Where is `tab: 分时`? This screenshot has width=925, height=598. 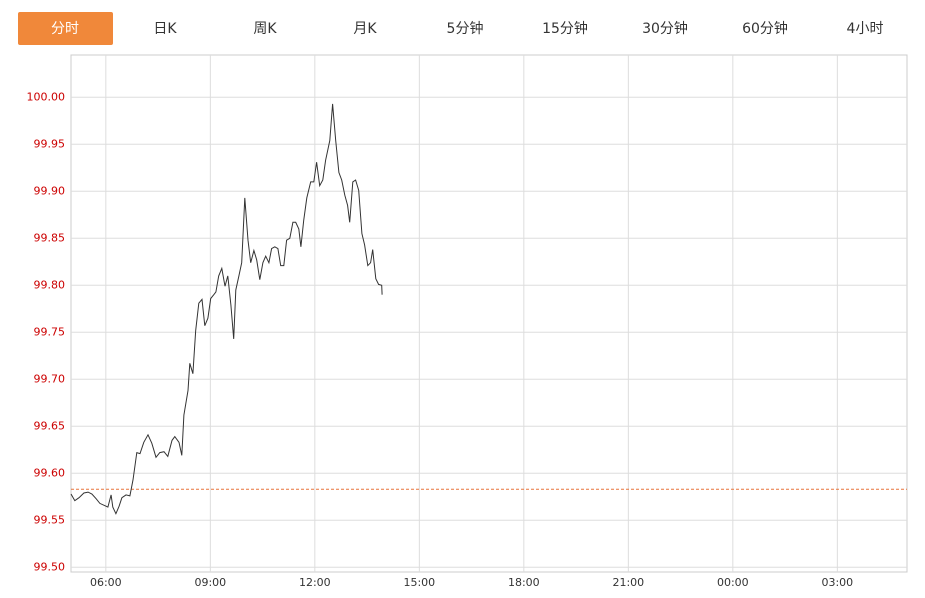 tab: 分时 is located at coordinates (65, 29).